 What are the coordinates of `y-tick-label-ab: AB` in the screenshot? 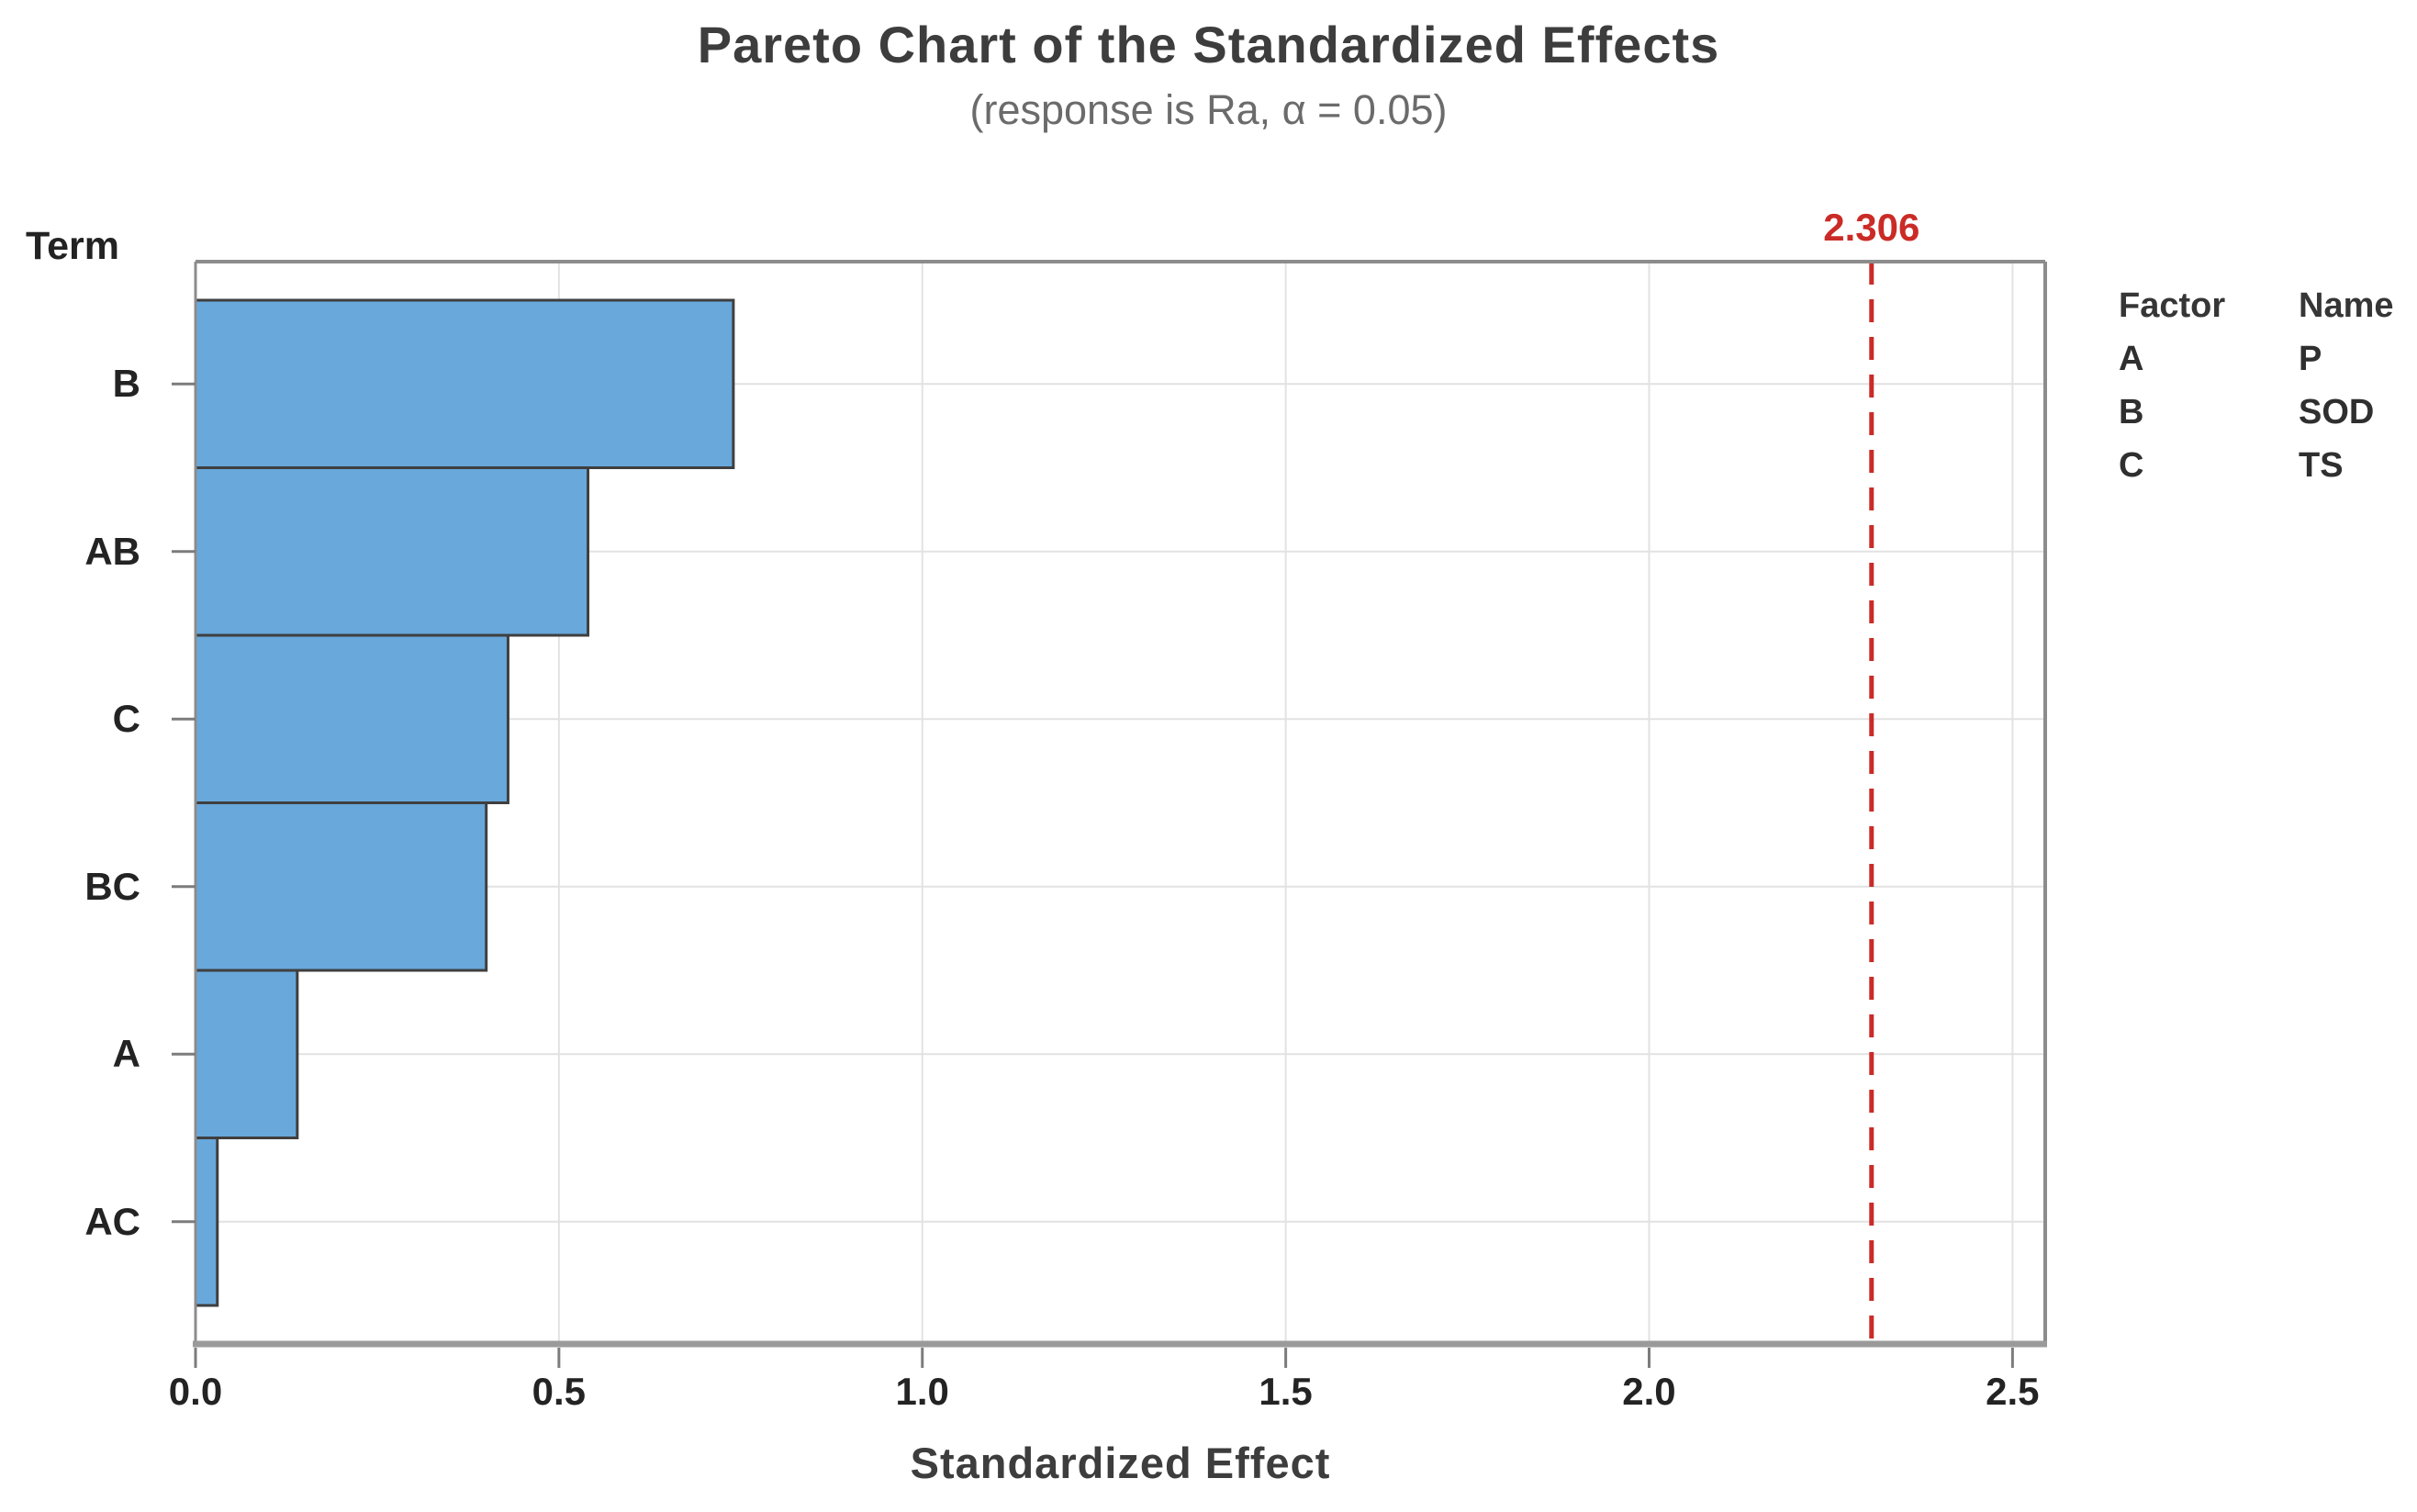 It's located at (112, 551).